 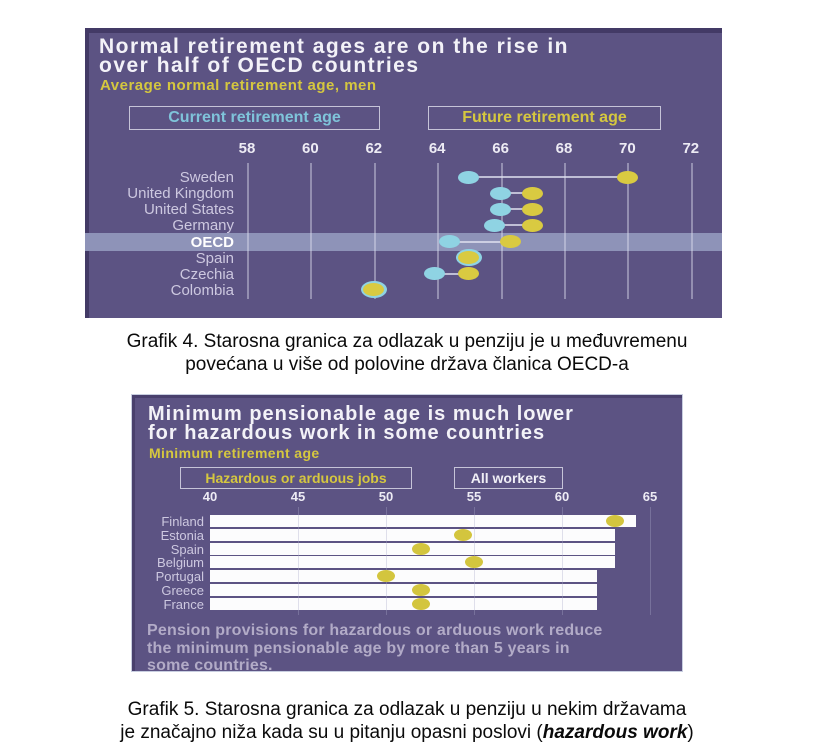 What do you see at coordinates (180, 563) in the screenshot?
I see `row-label-belgium: Belgium` at bounding box center [180, 563].